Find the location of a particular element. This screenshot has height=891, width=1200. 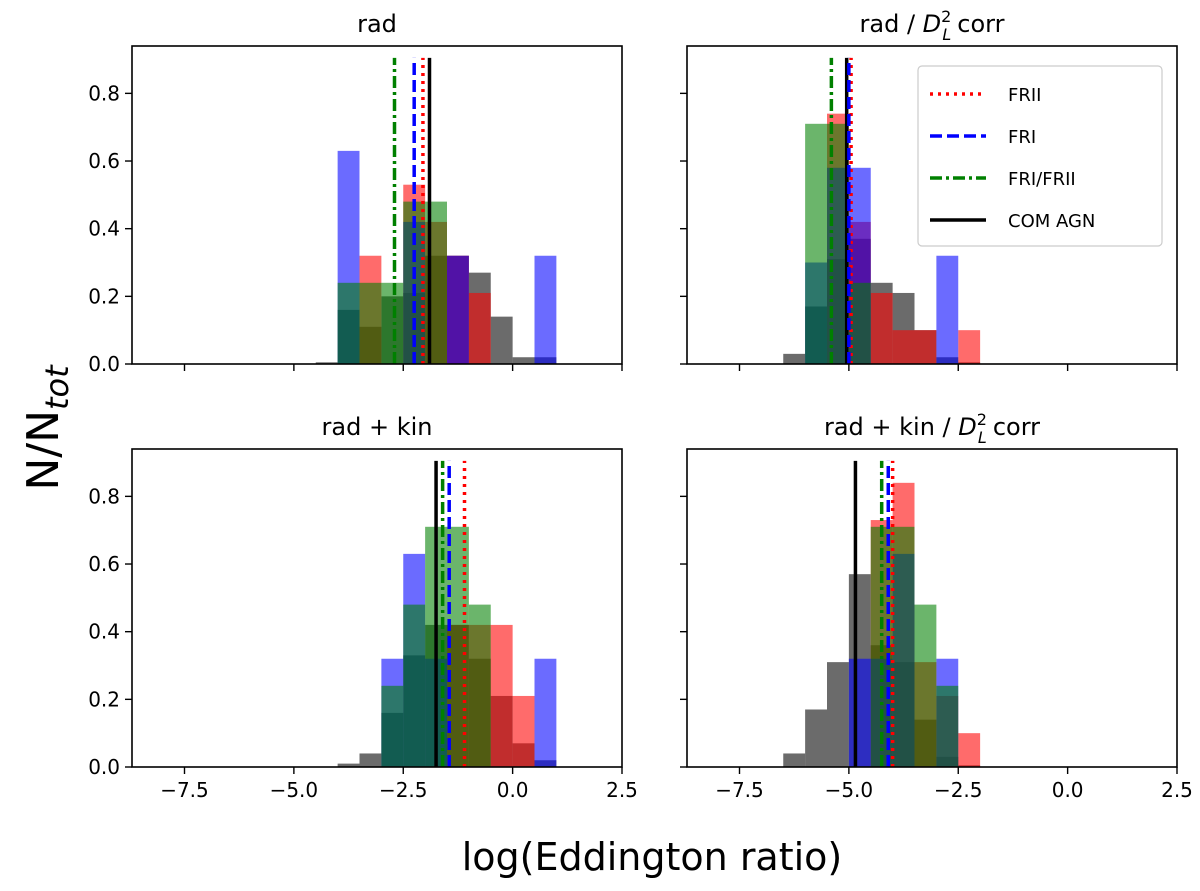

panel-title: rad is located at coordinates (377, 24).